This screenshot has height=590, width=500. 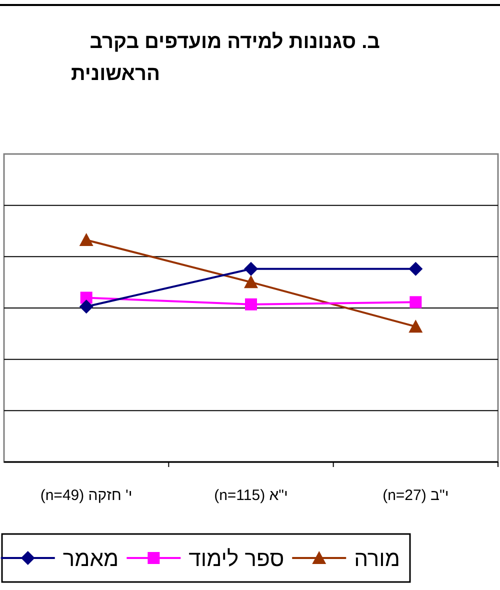 I want to click on x-tick: י"ב (n=27), so click(x=415, y=495).